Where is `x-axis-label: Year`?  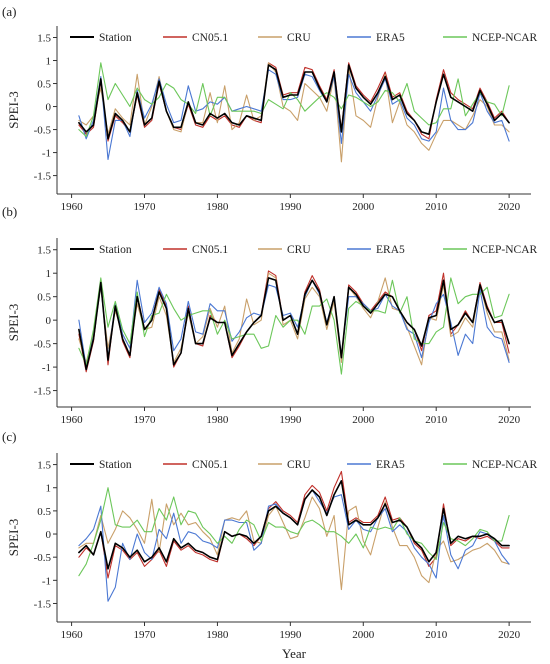 x-axis-label: Year is located at coordinates (294, 653).